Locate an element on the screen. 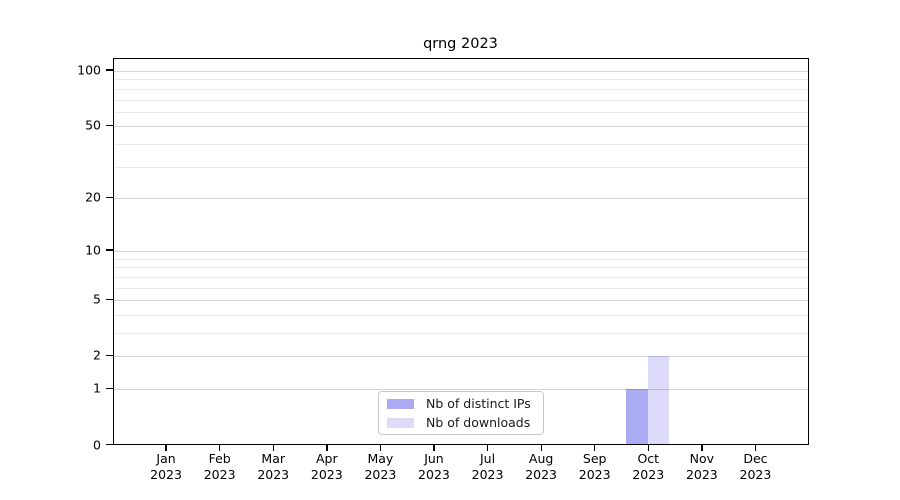 The height and width of the screenshot is (500, 900). legend-swatch-downloads is located at coordinates (400, 422).